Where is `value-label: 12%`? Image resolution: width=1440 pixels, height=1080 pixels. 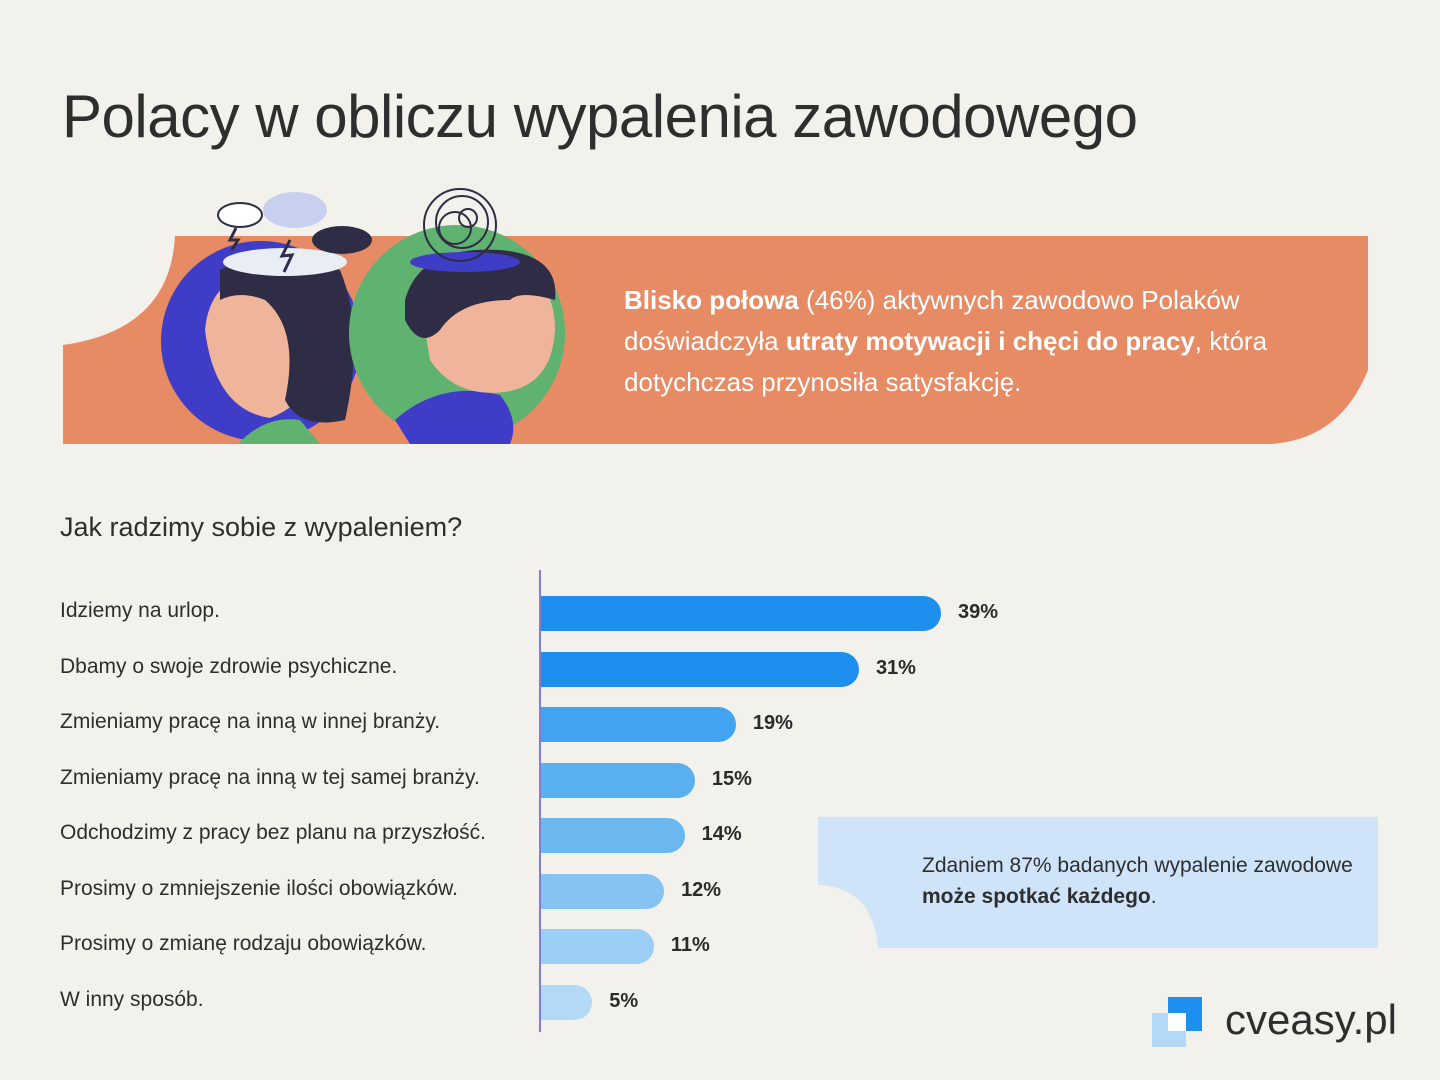
value-label: 12% is located at coordinates (701, 889).